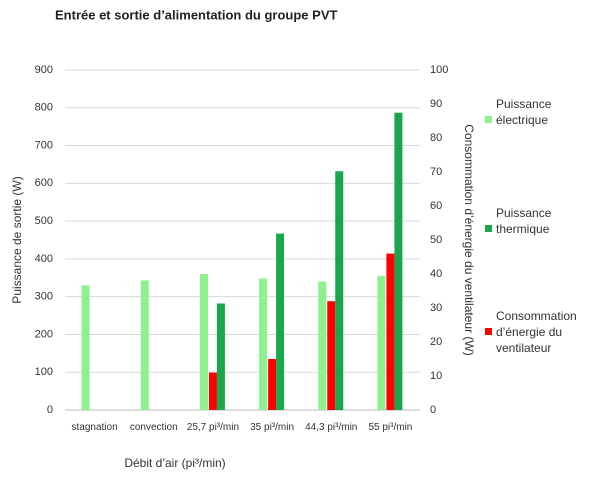 Image resolution: width=597 pixels, height=477 pixels. Describe the element at coordinates (436, 342) in the screenshot. I see `y2-tick-label: 20` at that location.